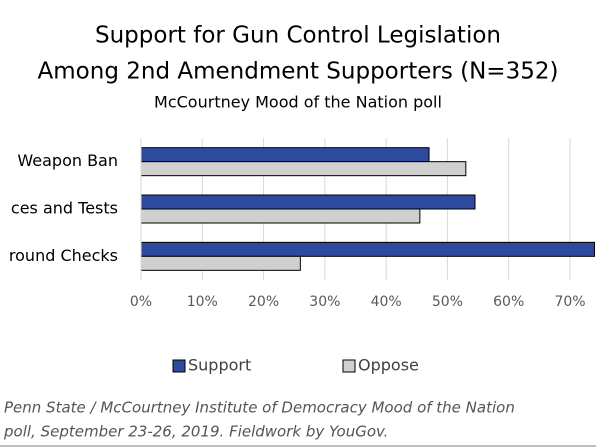  Describe the element at coordinates (202, 302) in the screenshot. I see `x-tick-label: 10%` at that location.